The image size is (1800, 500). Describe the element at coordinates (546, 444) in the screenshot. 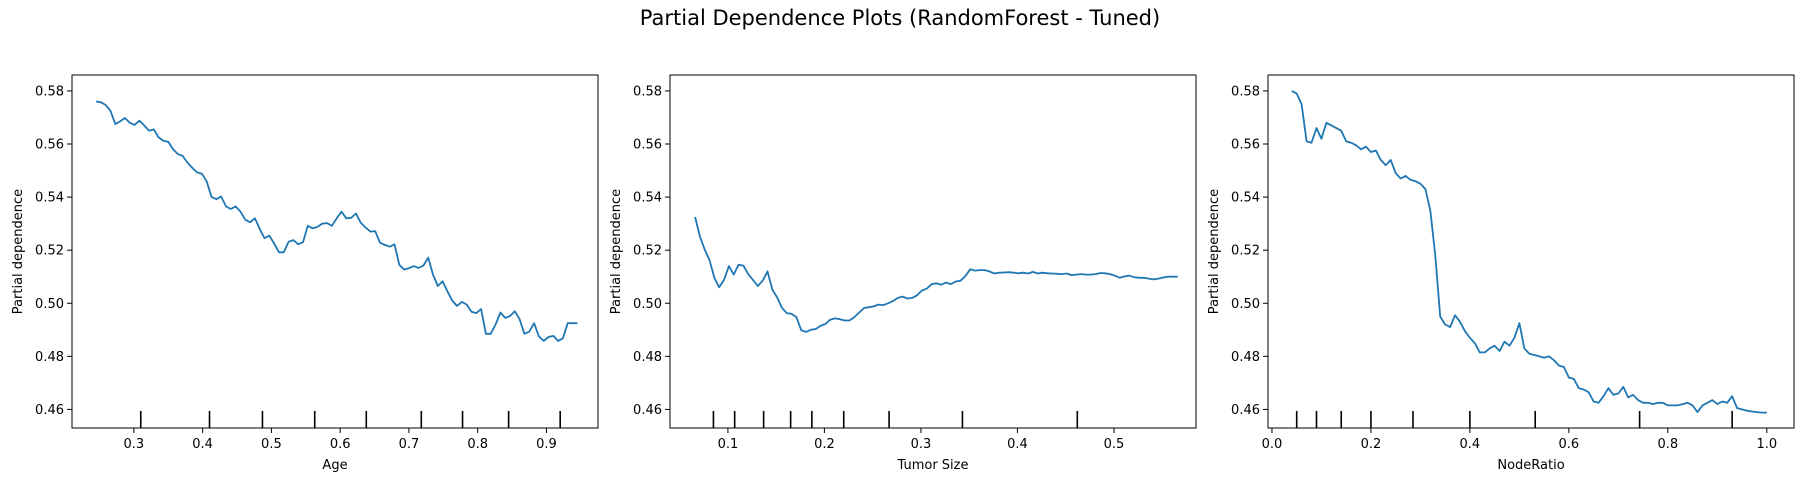

I see `x-tick-label: 0.9` at that location.